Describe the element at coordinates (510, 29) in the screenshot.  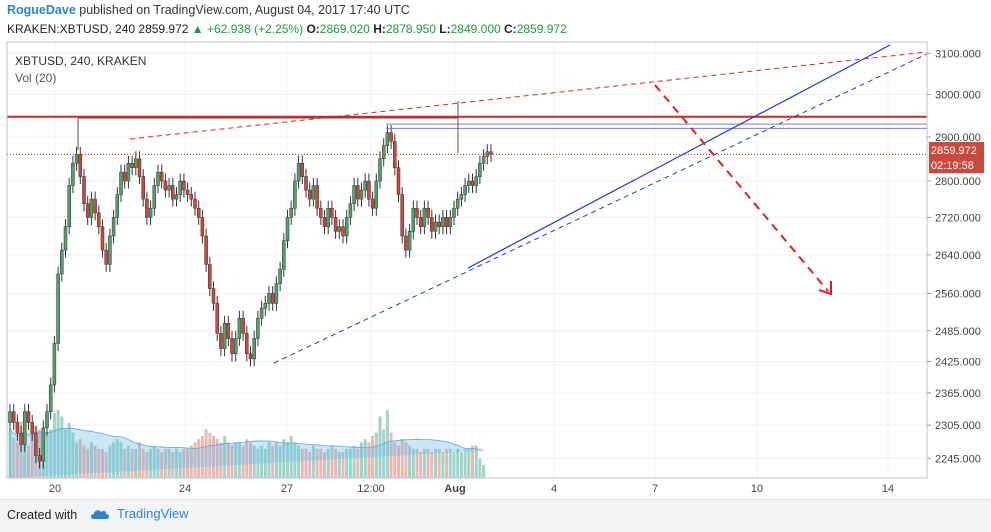
I see `close-label: C:` at that location.